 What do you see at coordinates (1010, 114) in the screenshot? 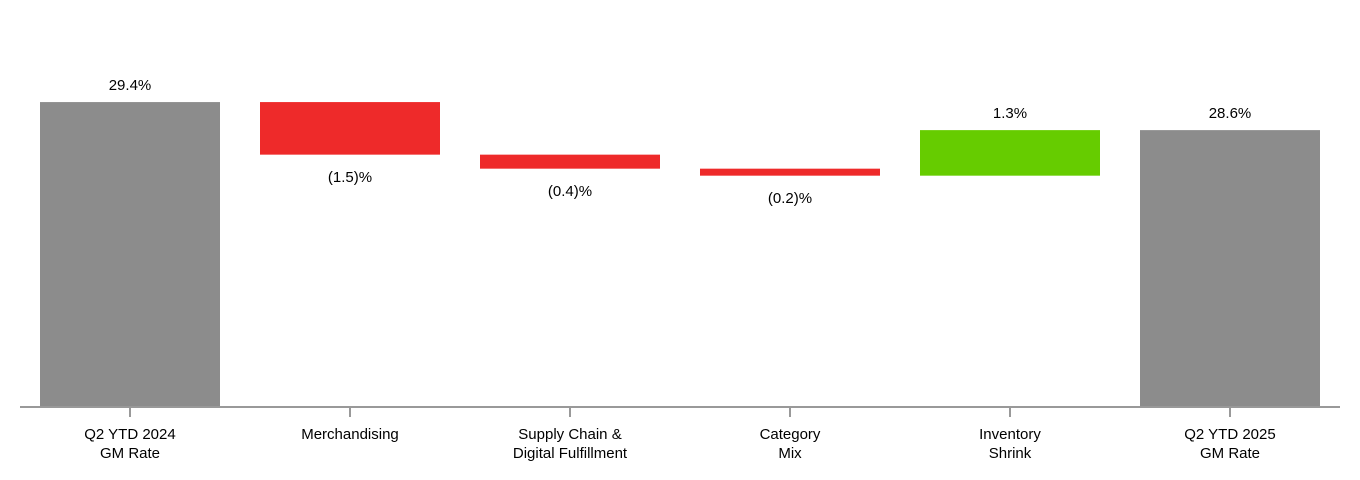
I see `value-label: 1.3%` at bounding box center [1010, 114].